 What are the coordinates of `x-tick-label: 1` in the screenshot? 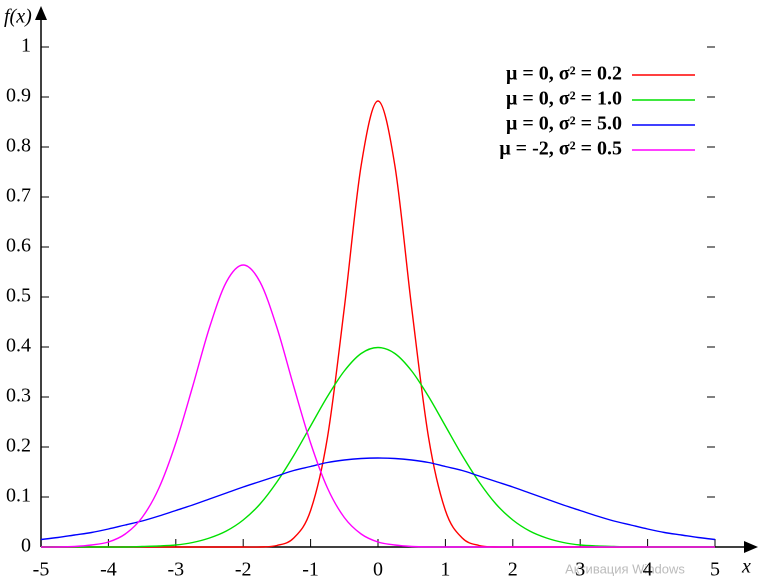 It's located at (445, 570).